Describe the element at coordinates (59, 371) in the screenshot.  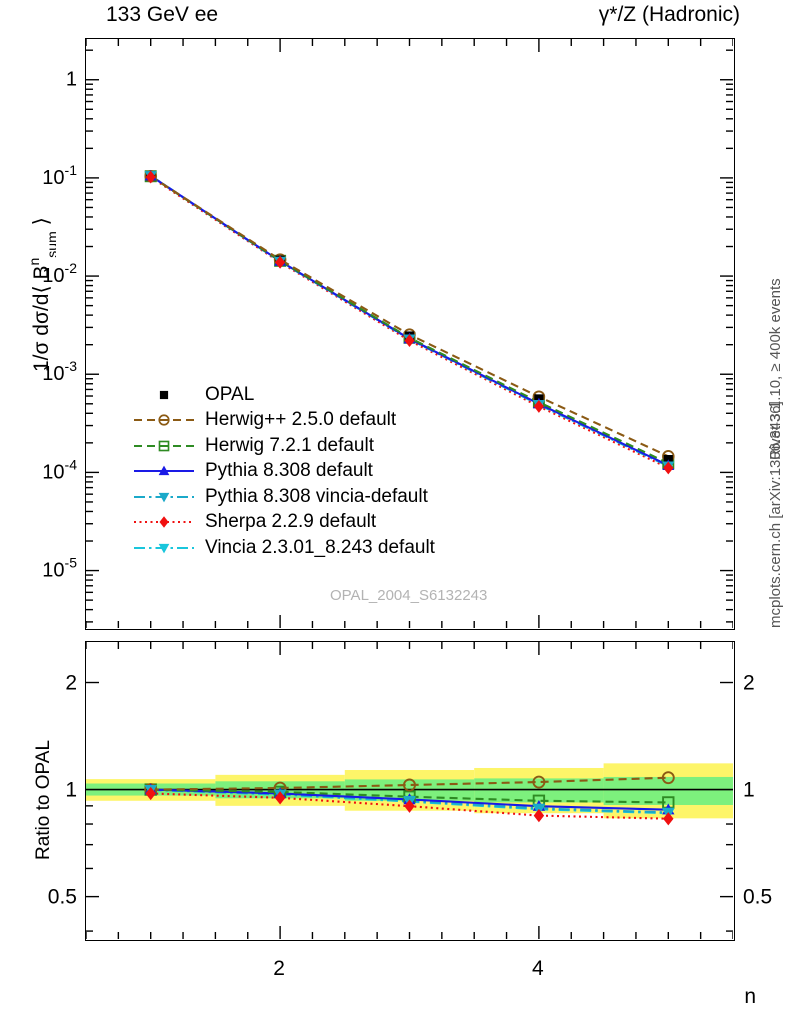
I see `y-ticklabel-main: 10⁻³` at that location.